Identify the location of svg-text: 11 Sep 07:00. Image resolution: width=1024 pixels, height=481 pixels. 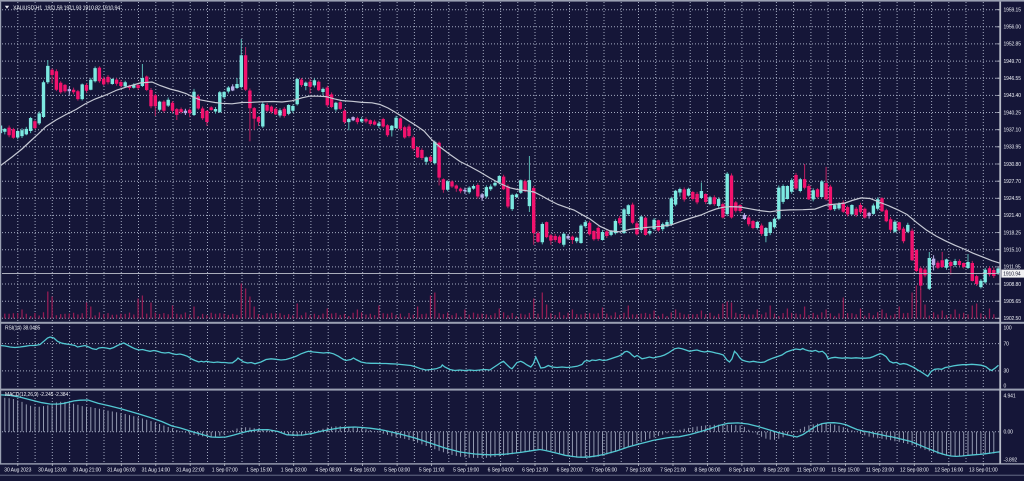
(811, 471).